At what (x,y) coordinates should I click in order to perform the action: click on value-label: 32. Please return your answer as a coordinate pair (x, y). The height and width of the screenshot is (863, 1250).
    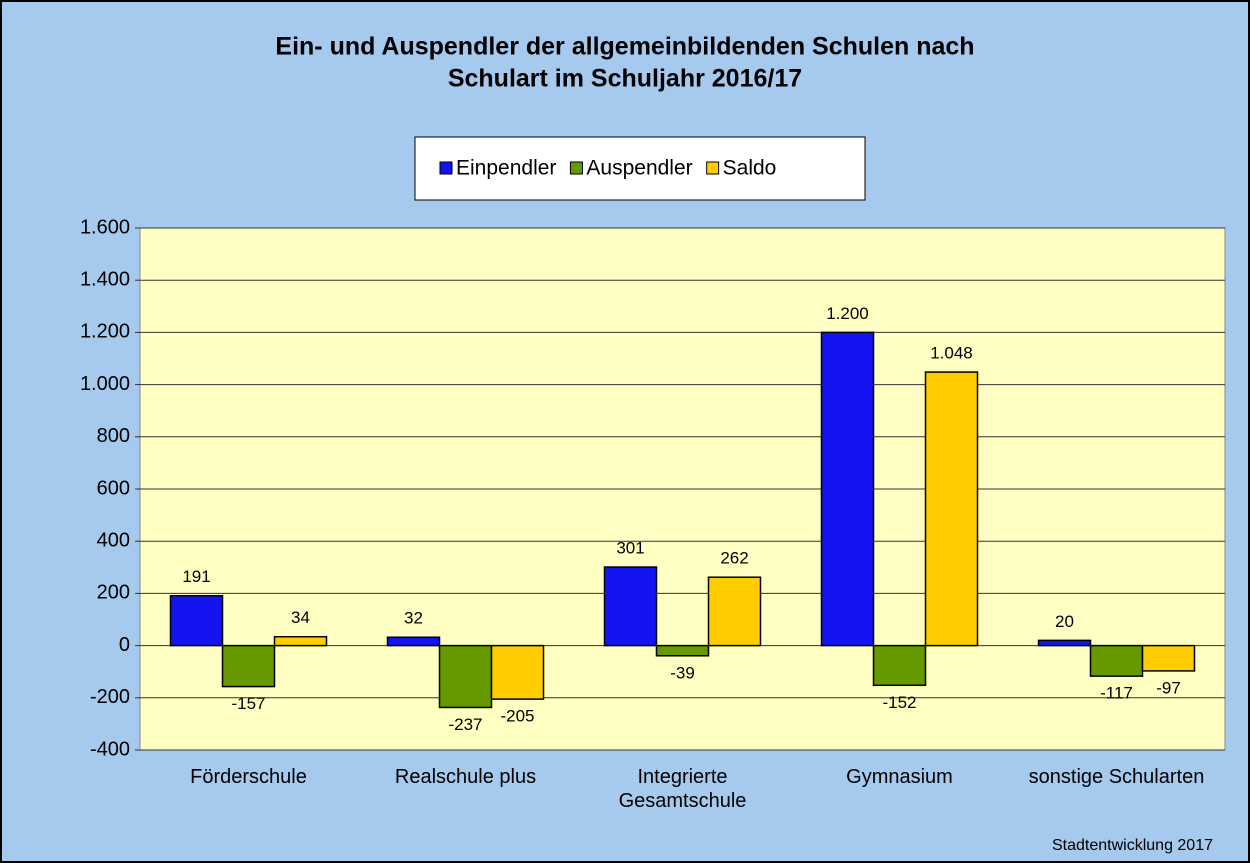
    Looking at the image, I should click on (413, 618).